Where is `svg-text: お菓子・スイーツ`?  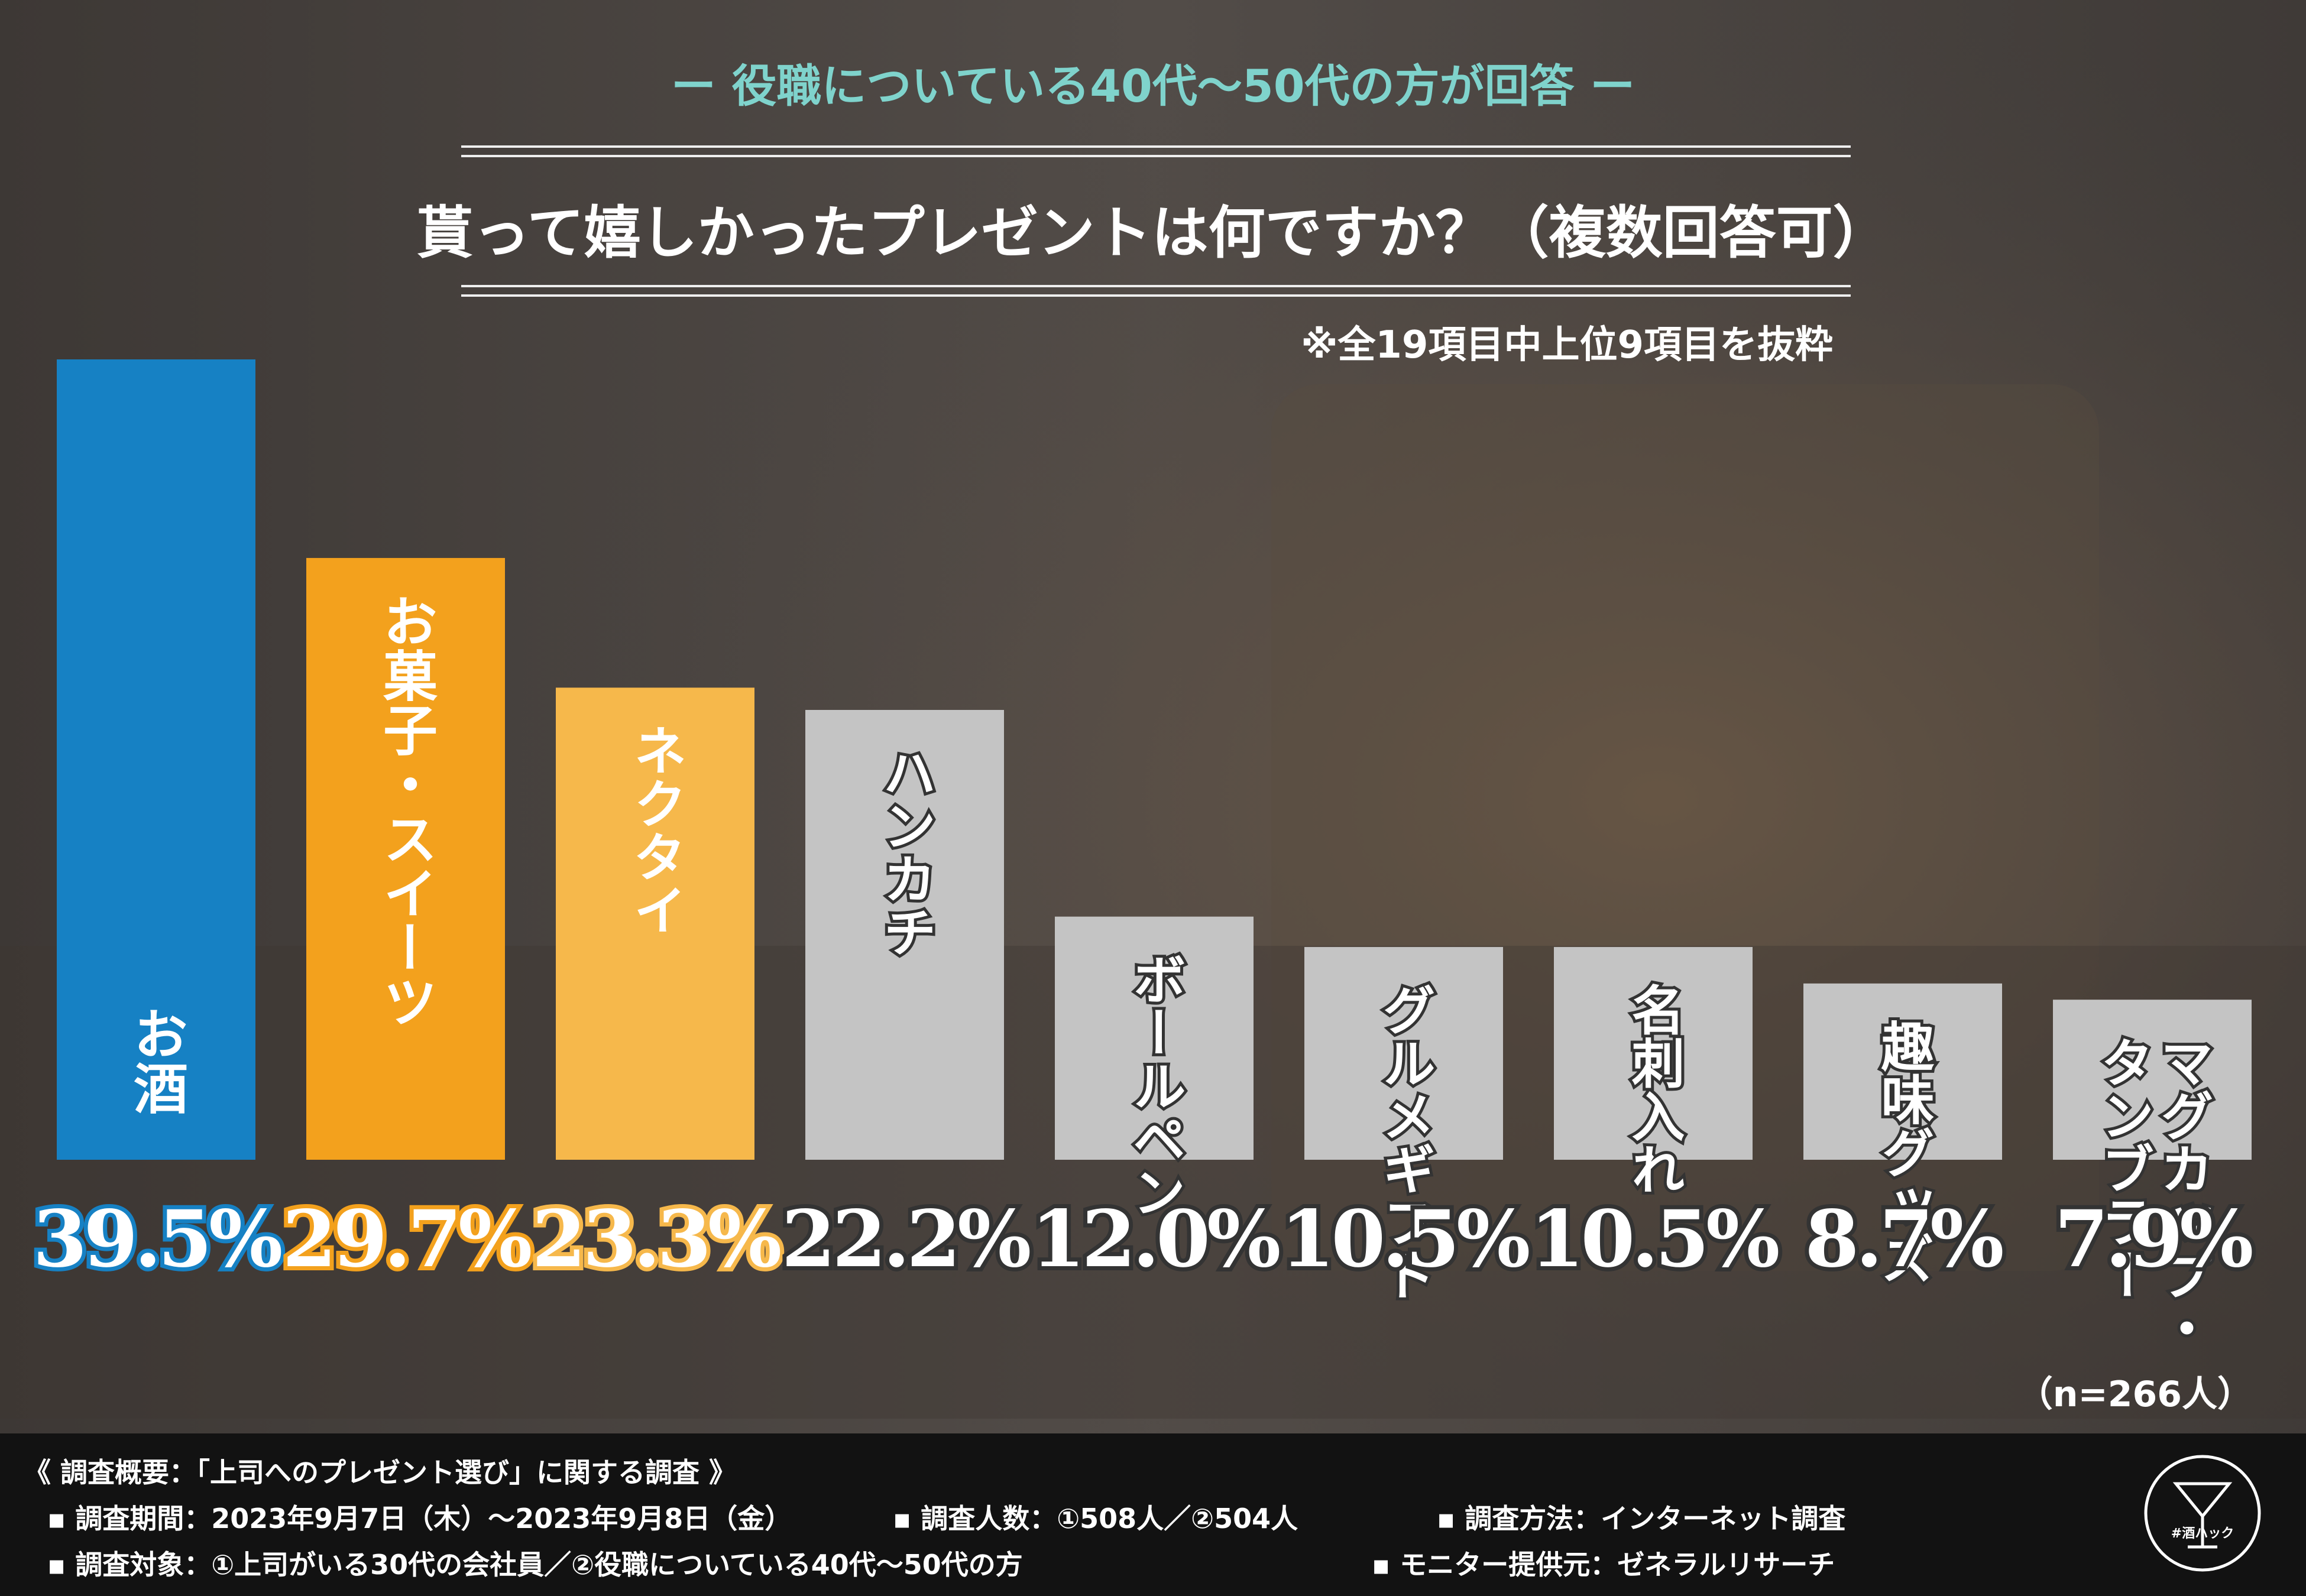 svg-text: お菓子・スイーツ is located at coordinates (406, 811).